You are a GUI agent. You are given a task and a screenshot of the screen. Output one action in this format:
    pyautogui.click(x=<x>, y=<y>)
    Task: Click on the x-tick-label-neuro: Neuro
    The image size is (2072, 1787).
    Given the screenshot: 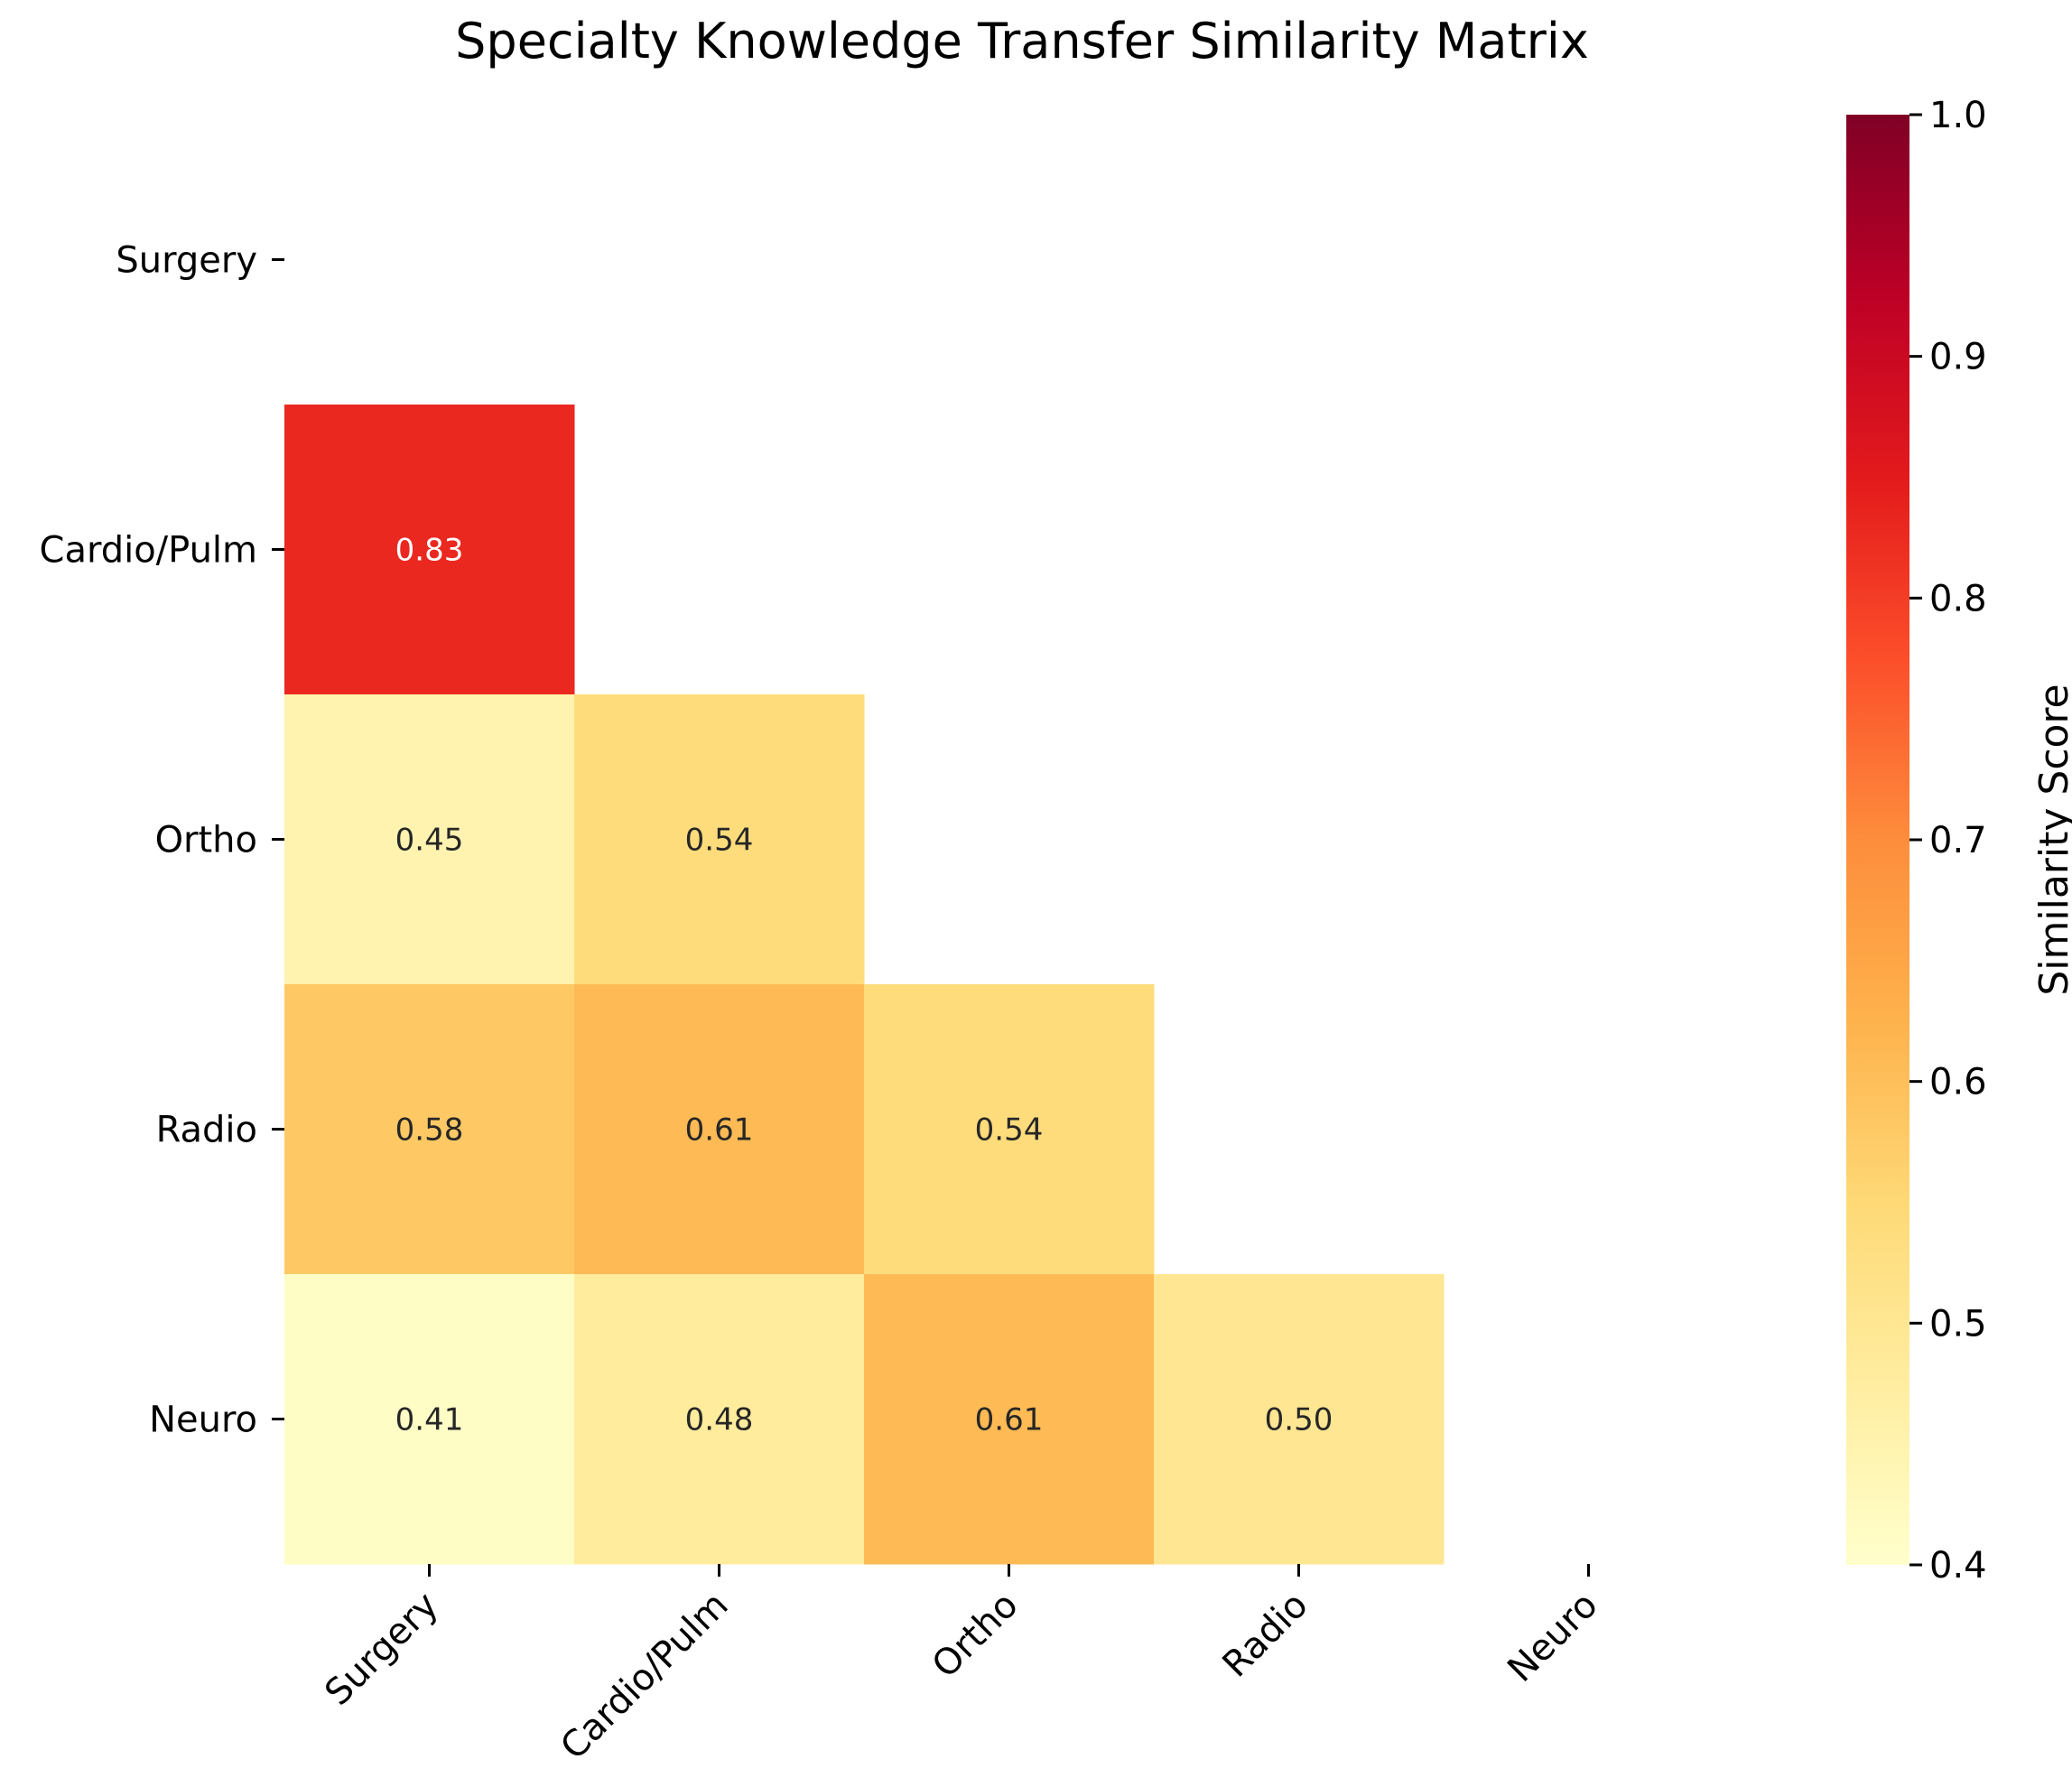 What is the action you would take?
    pyautogui.click(x=1552, y=1637)
    